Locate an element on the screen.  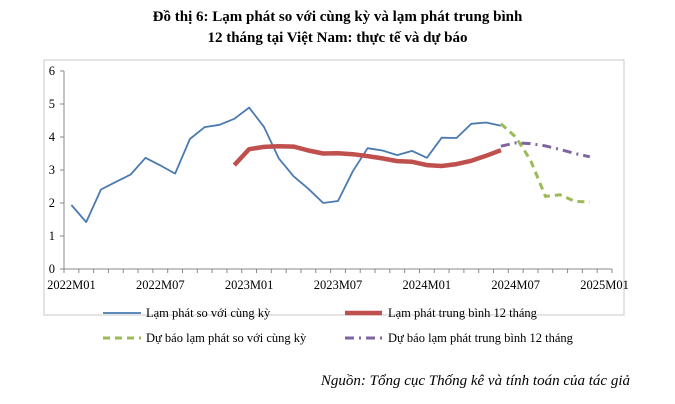
x-tick-label: 2025M01 is located at coordinates (604, 285).